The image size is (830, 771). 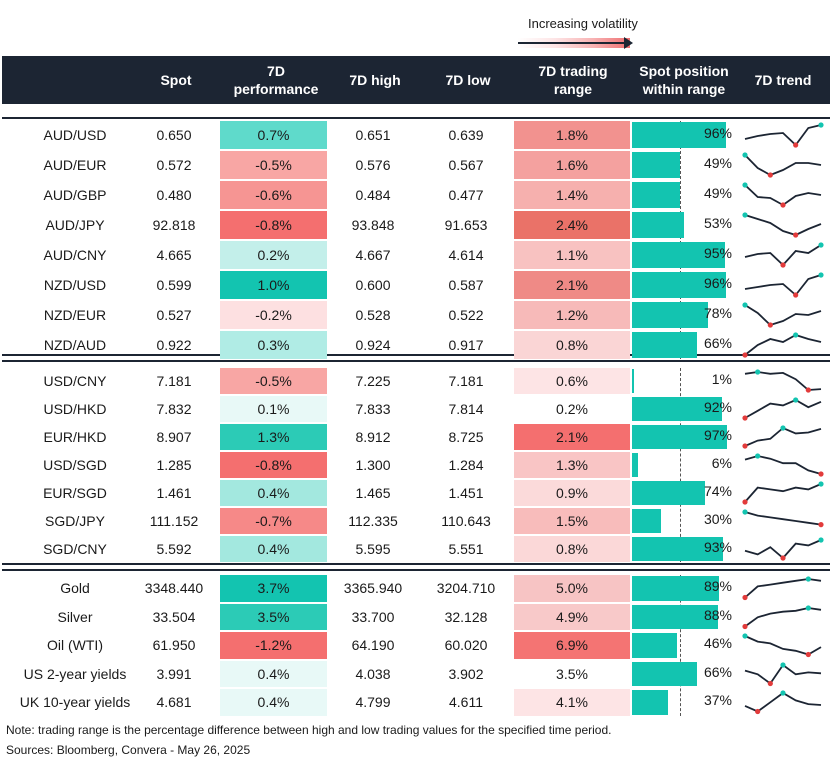 I want to click on spot-value: 0.650, so click(x=174, y=135).